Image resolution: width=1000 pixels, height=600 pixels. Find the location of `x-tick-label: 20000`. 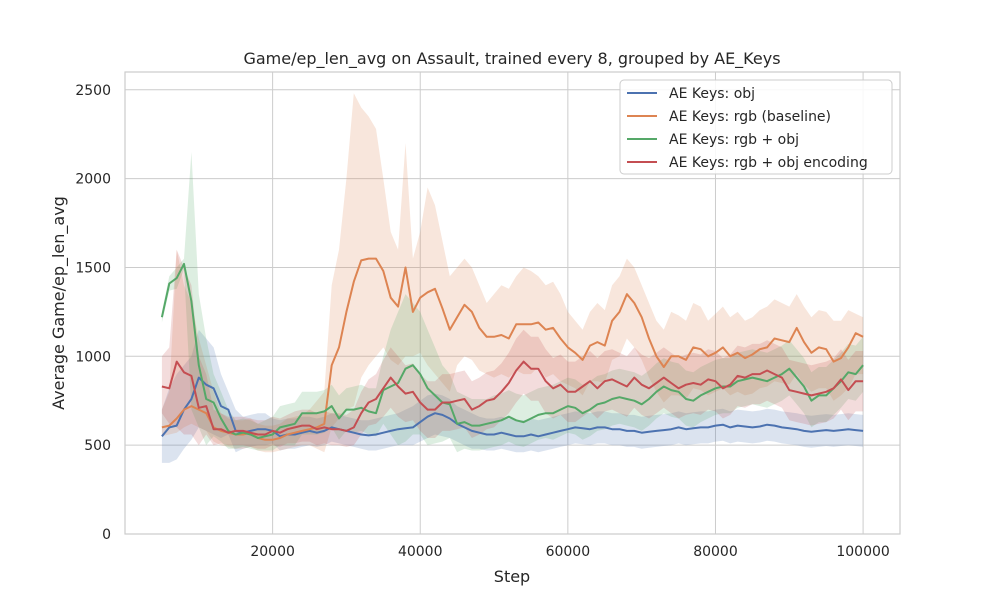

x-tick-label: 20000 is located at coordinates (272, 552).